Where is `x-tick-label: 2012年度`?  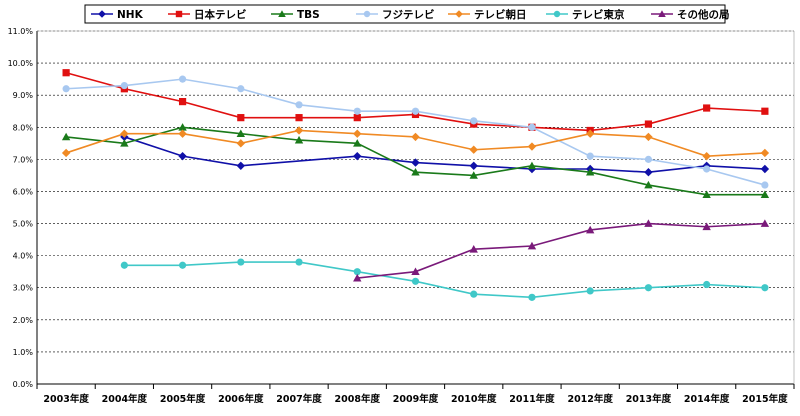 x-tick-label: 2012年度 is located at coordinates (590, 399).